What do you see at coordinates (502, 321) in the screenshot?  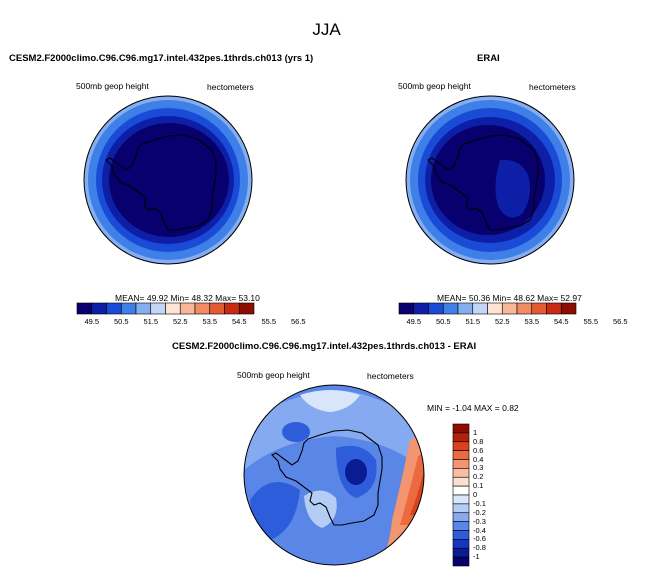 I see `obs-colorbar-tick-label: 52.5` at bounding box center [502, 321].